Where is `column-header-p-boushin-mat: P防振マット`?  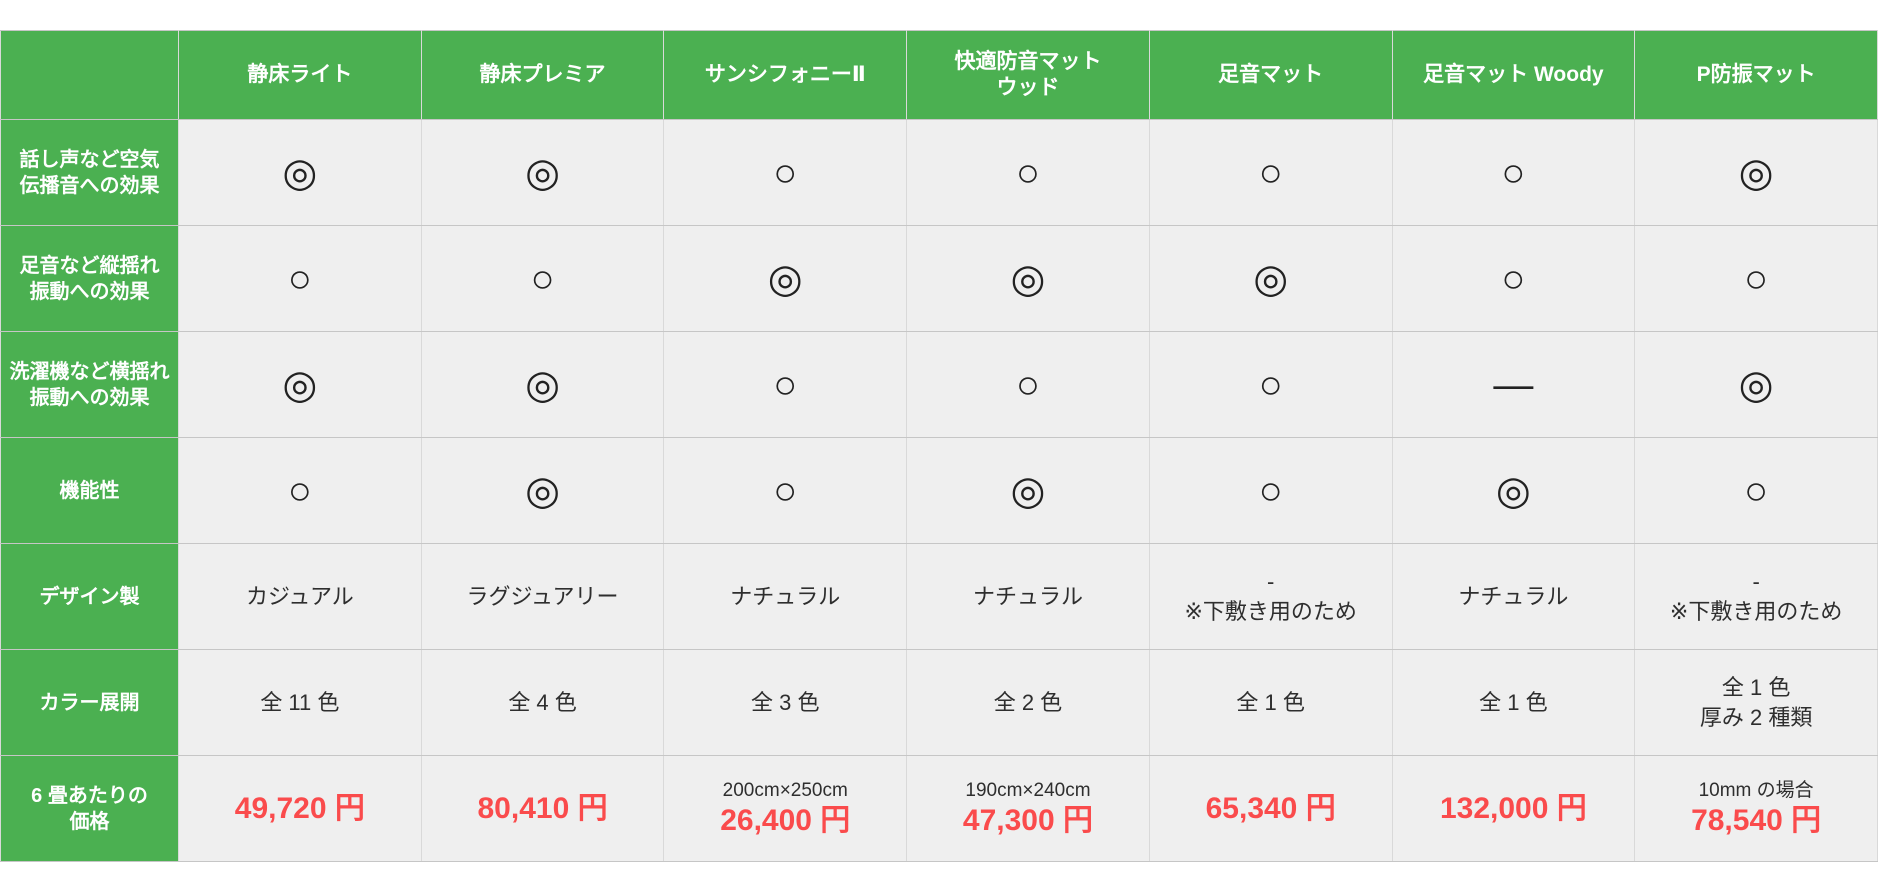
column-header-p-boushin-mat: P防振マット is located at coordinates (1756, 75).